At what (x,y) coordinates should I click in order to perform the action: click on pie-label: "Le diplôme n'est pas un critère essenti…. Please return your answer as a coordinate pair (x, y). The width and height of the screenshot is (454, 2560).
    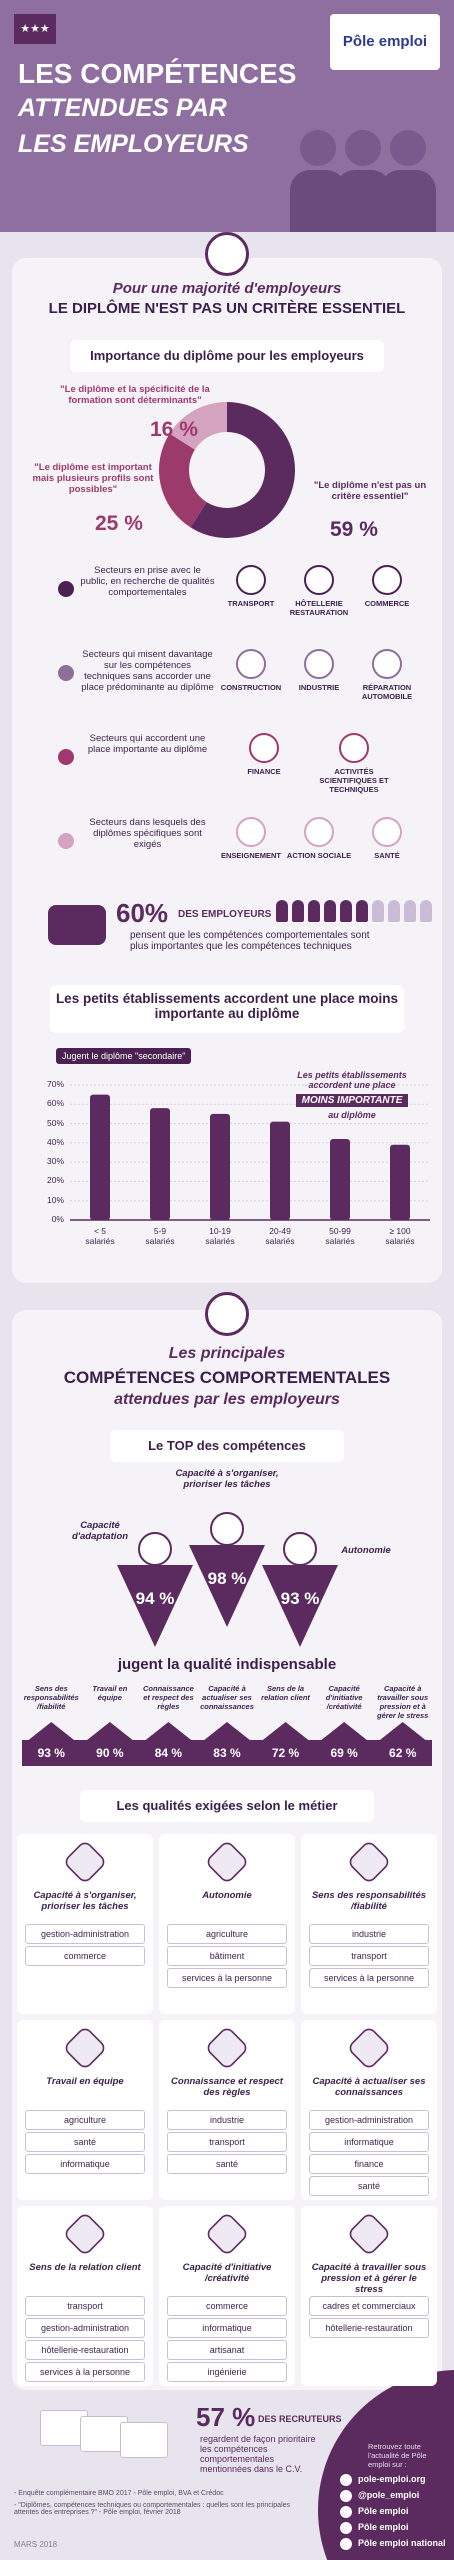
    Looking at the image, I should click on (370, 491).